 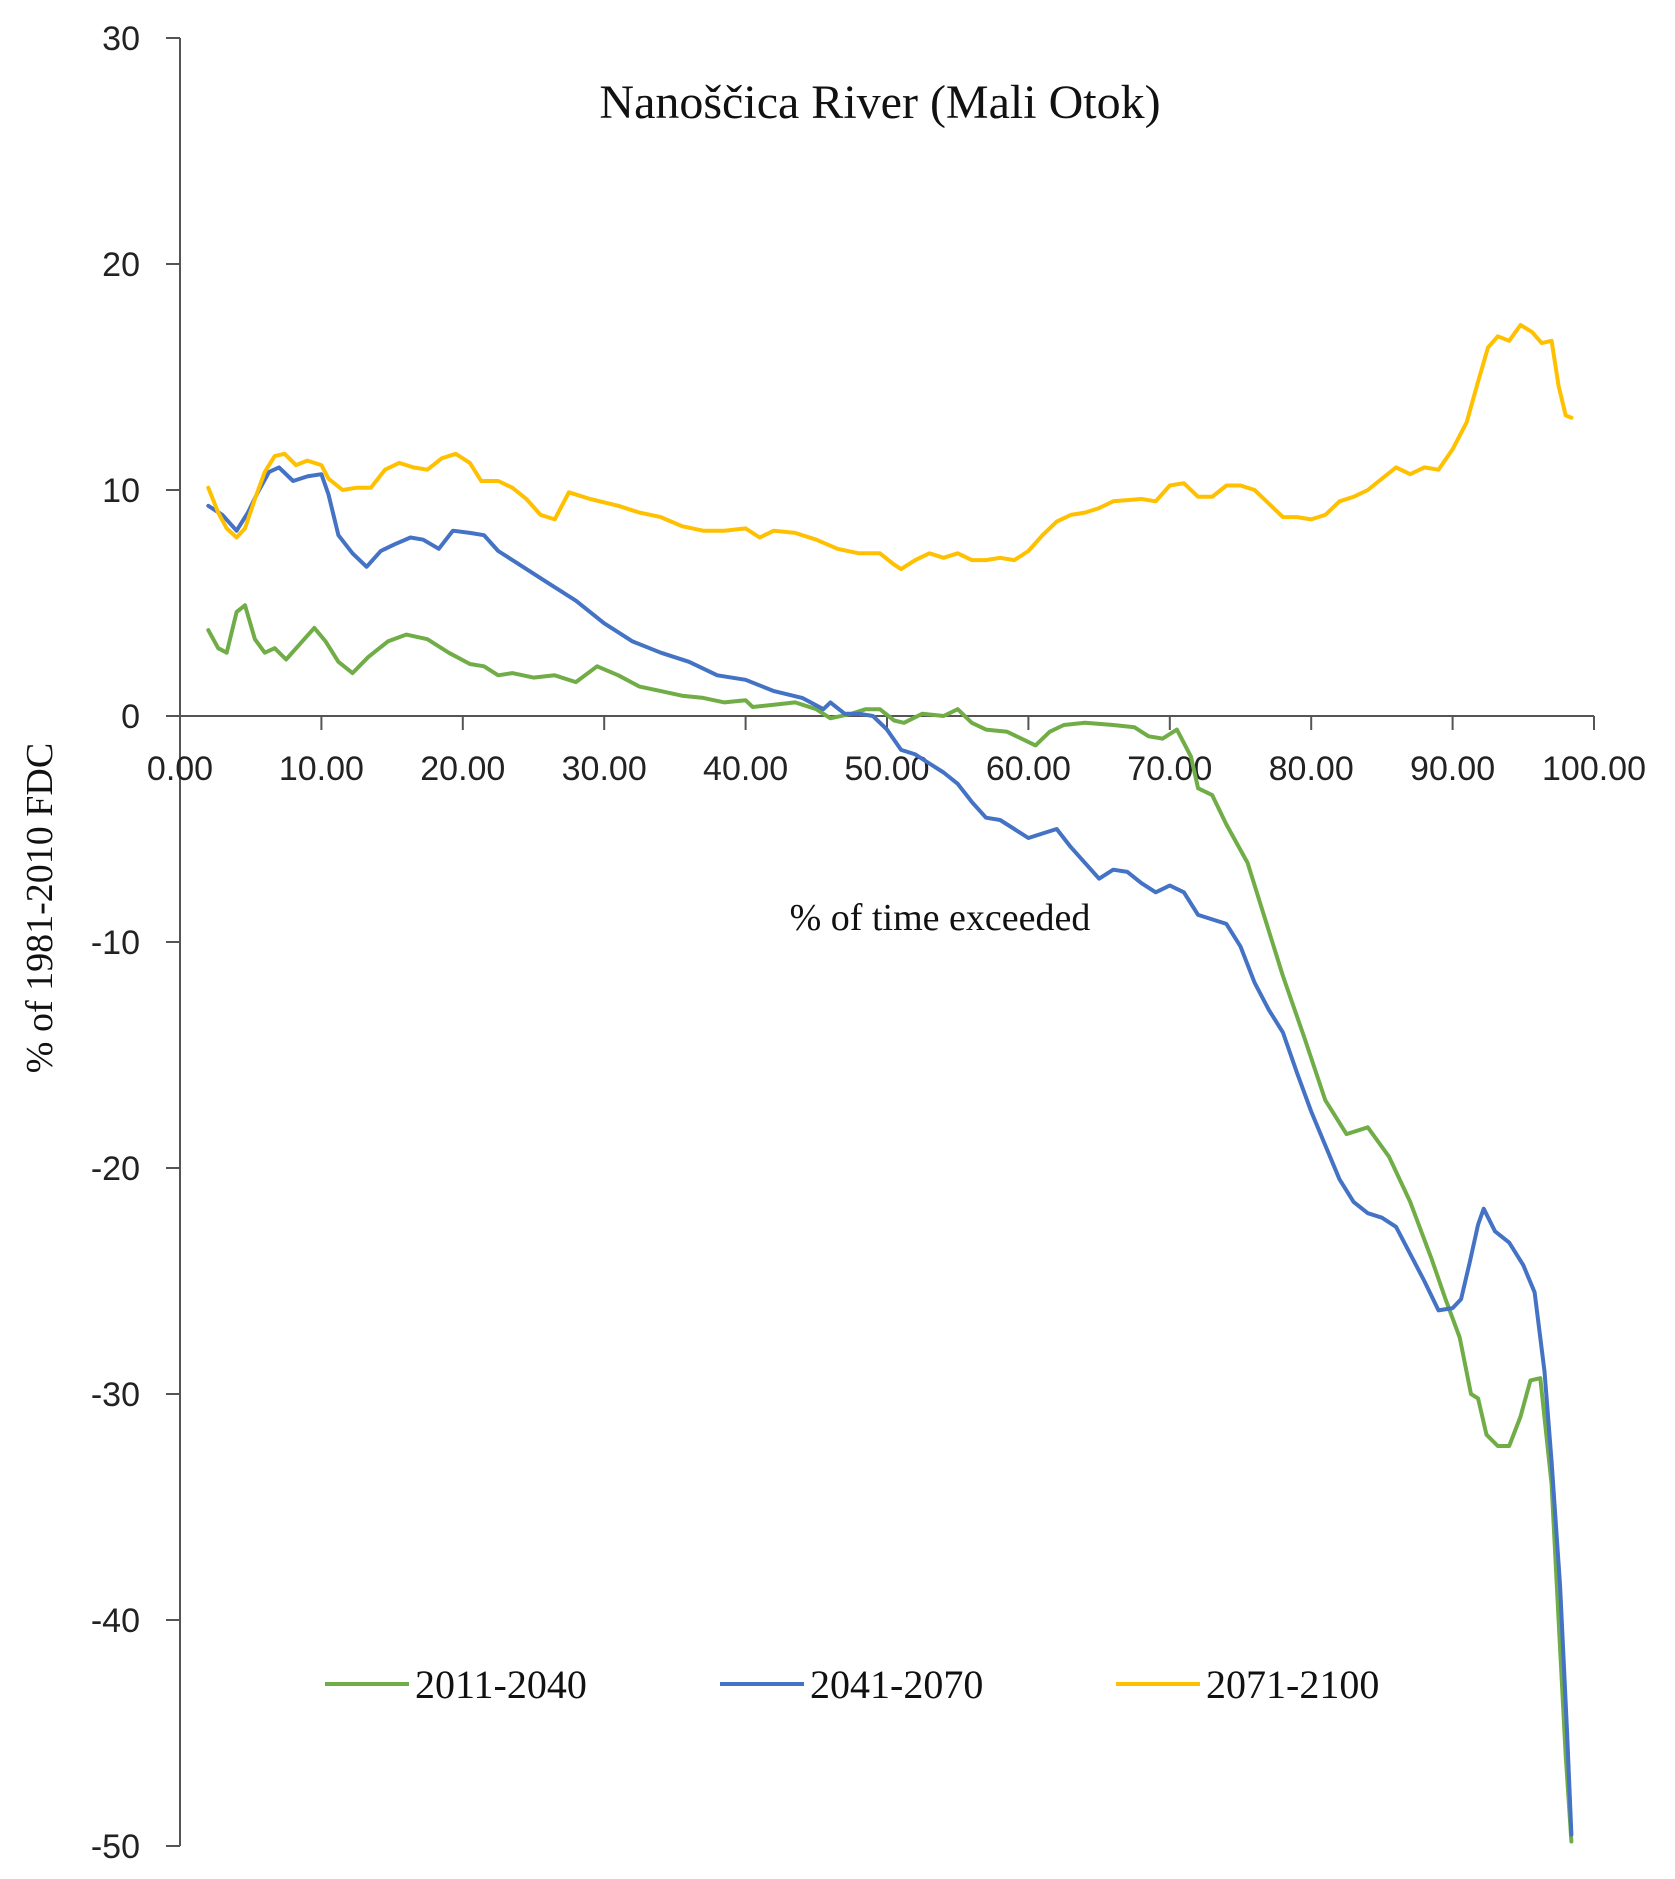 I want to click on legend-label-2041-2070: 2041-2070, so click(x=896, y=1684).